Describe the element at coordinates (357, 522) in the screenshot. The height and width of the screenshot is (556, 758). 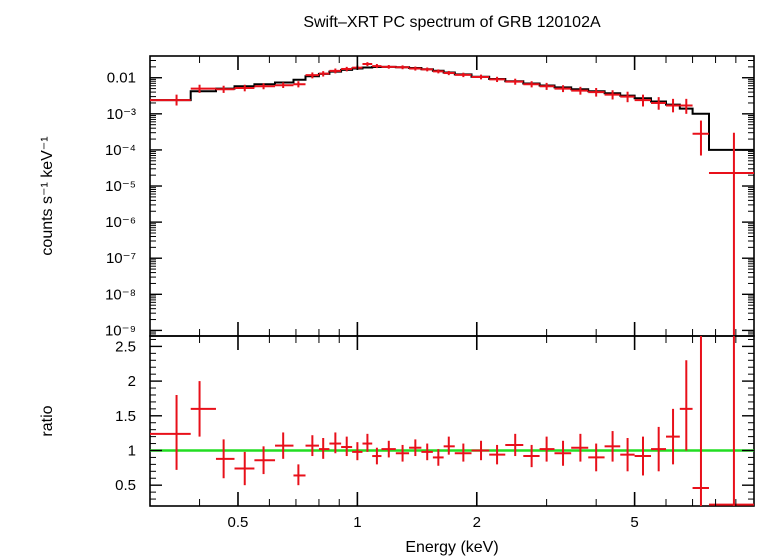
I see `x-tick-label: 1` at that location.